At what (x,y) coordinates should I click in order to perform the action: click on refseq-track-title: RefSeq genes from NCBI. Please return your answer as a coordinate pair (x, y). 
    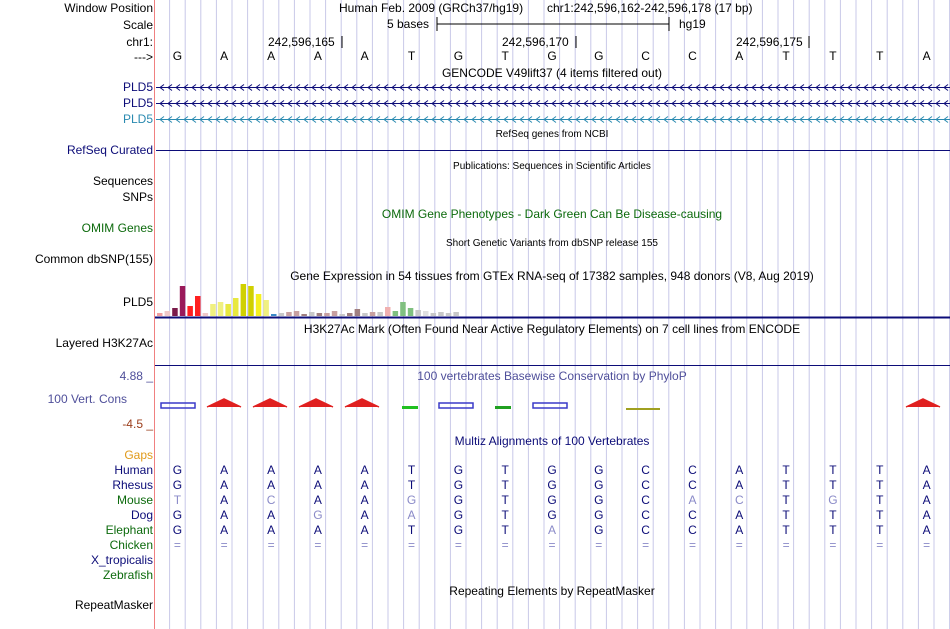
    Looking at the image, I should click on (552, 134).